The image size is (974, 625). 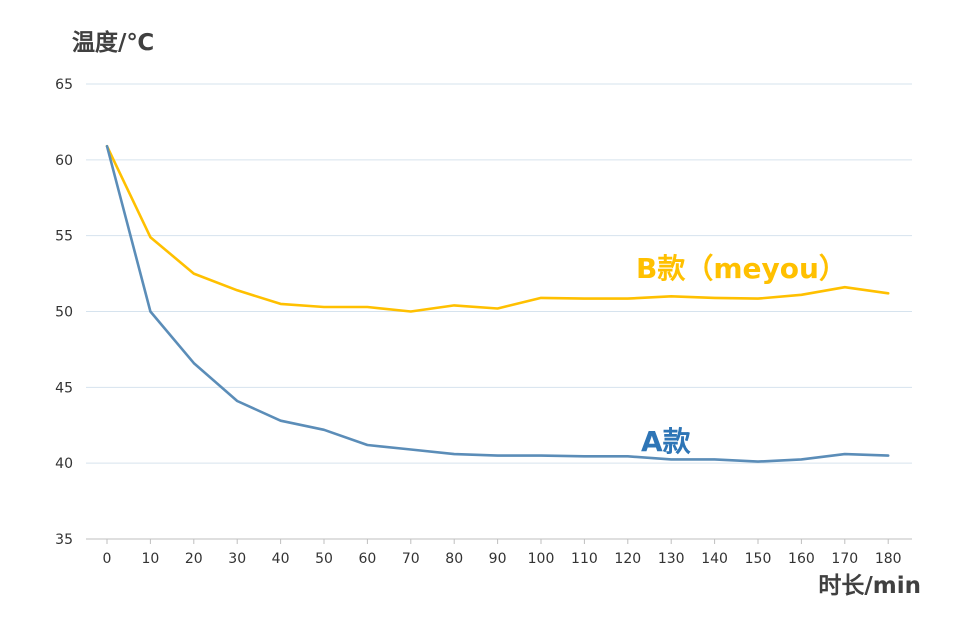 What do you see at coordinates (411, 559) in the screenshot?
I see `x-tick-label: 70` at bounding box center [411, 559].